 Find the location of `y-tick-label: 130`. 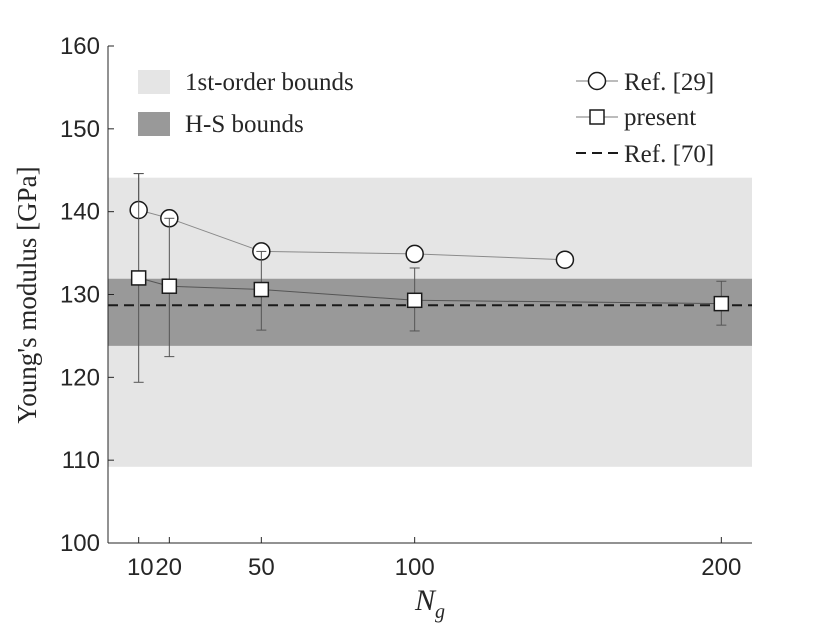

y-tick-label: 130 is located at coordinates (80, 295).